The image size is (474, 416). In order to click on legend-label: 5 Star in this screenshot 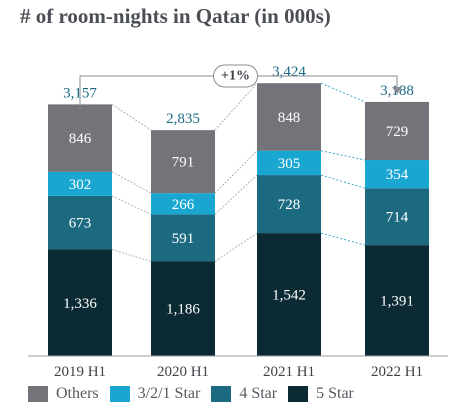, I will do `click(335, 393)`.